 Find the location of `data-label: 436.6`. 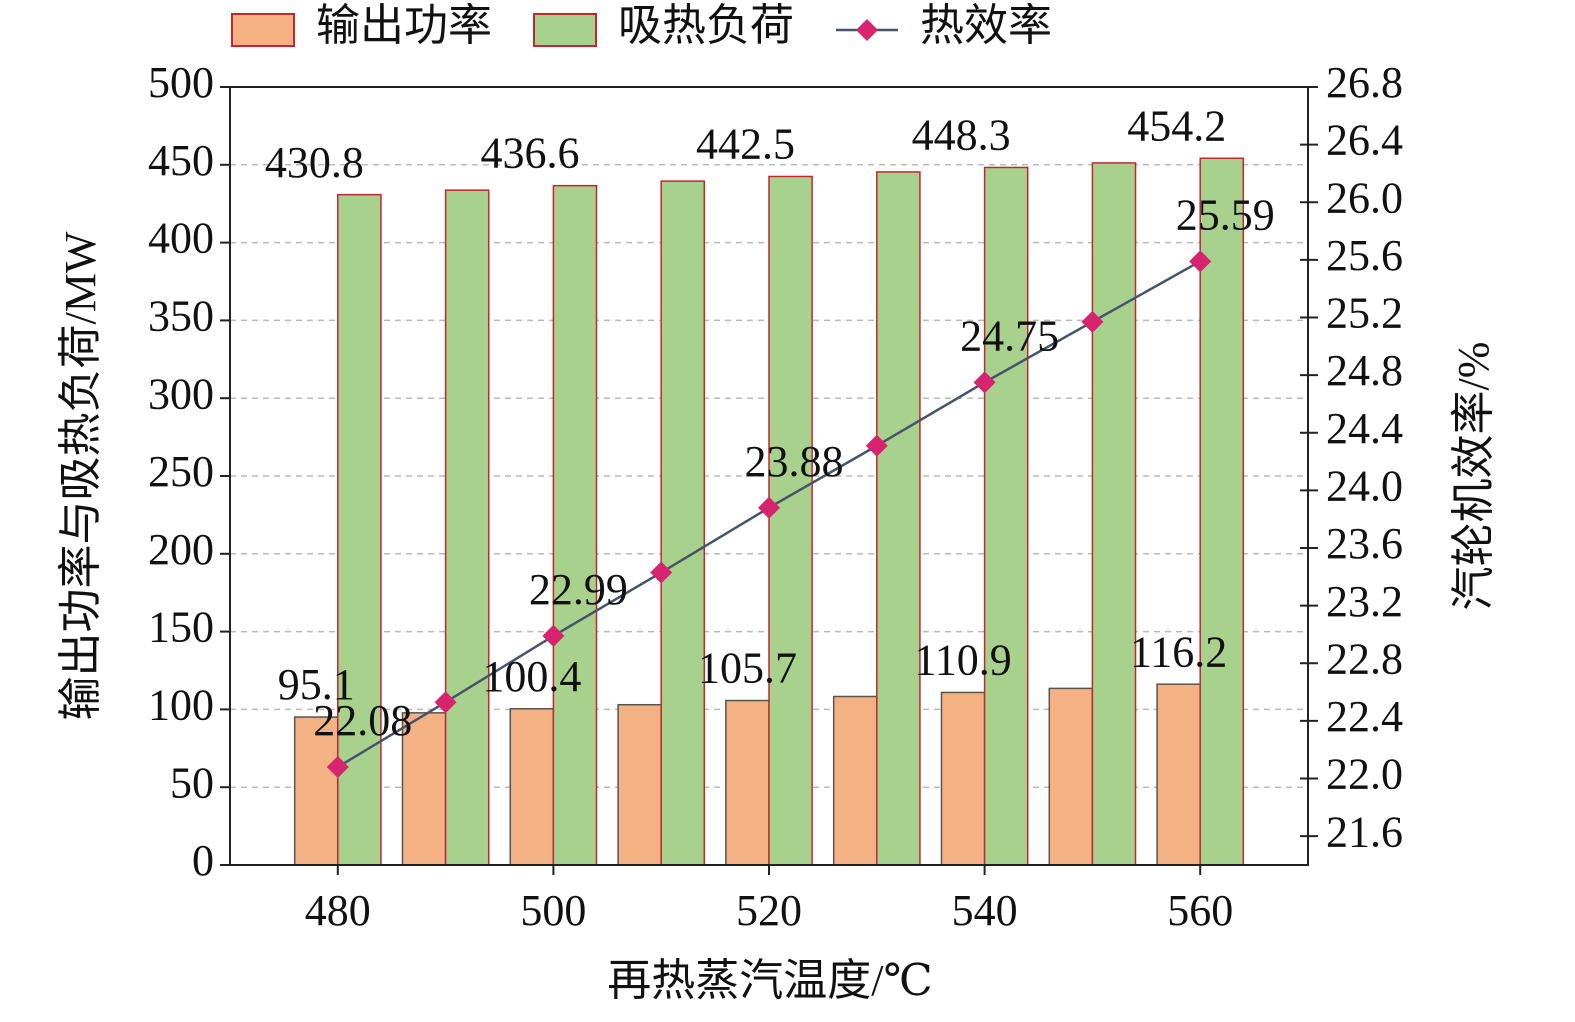

data-label: 436.6 is located at coordinates (529, 153).